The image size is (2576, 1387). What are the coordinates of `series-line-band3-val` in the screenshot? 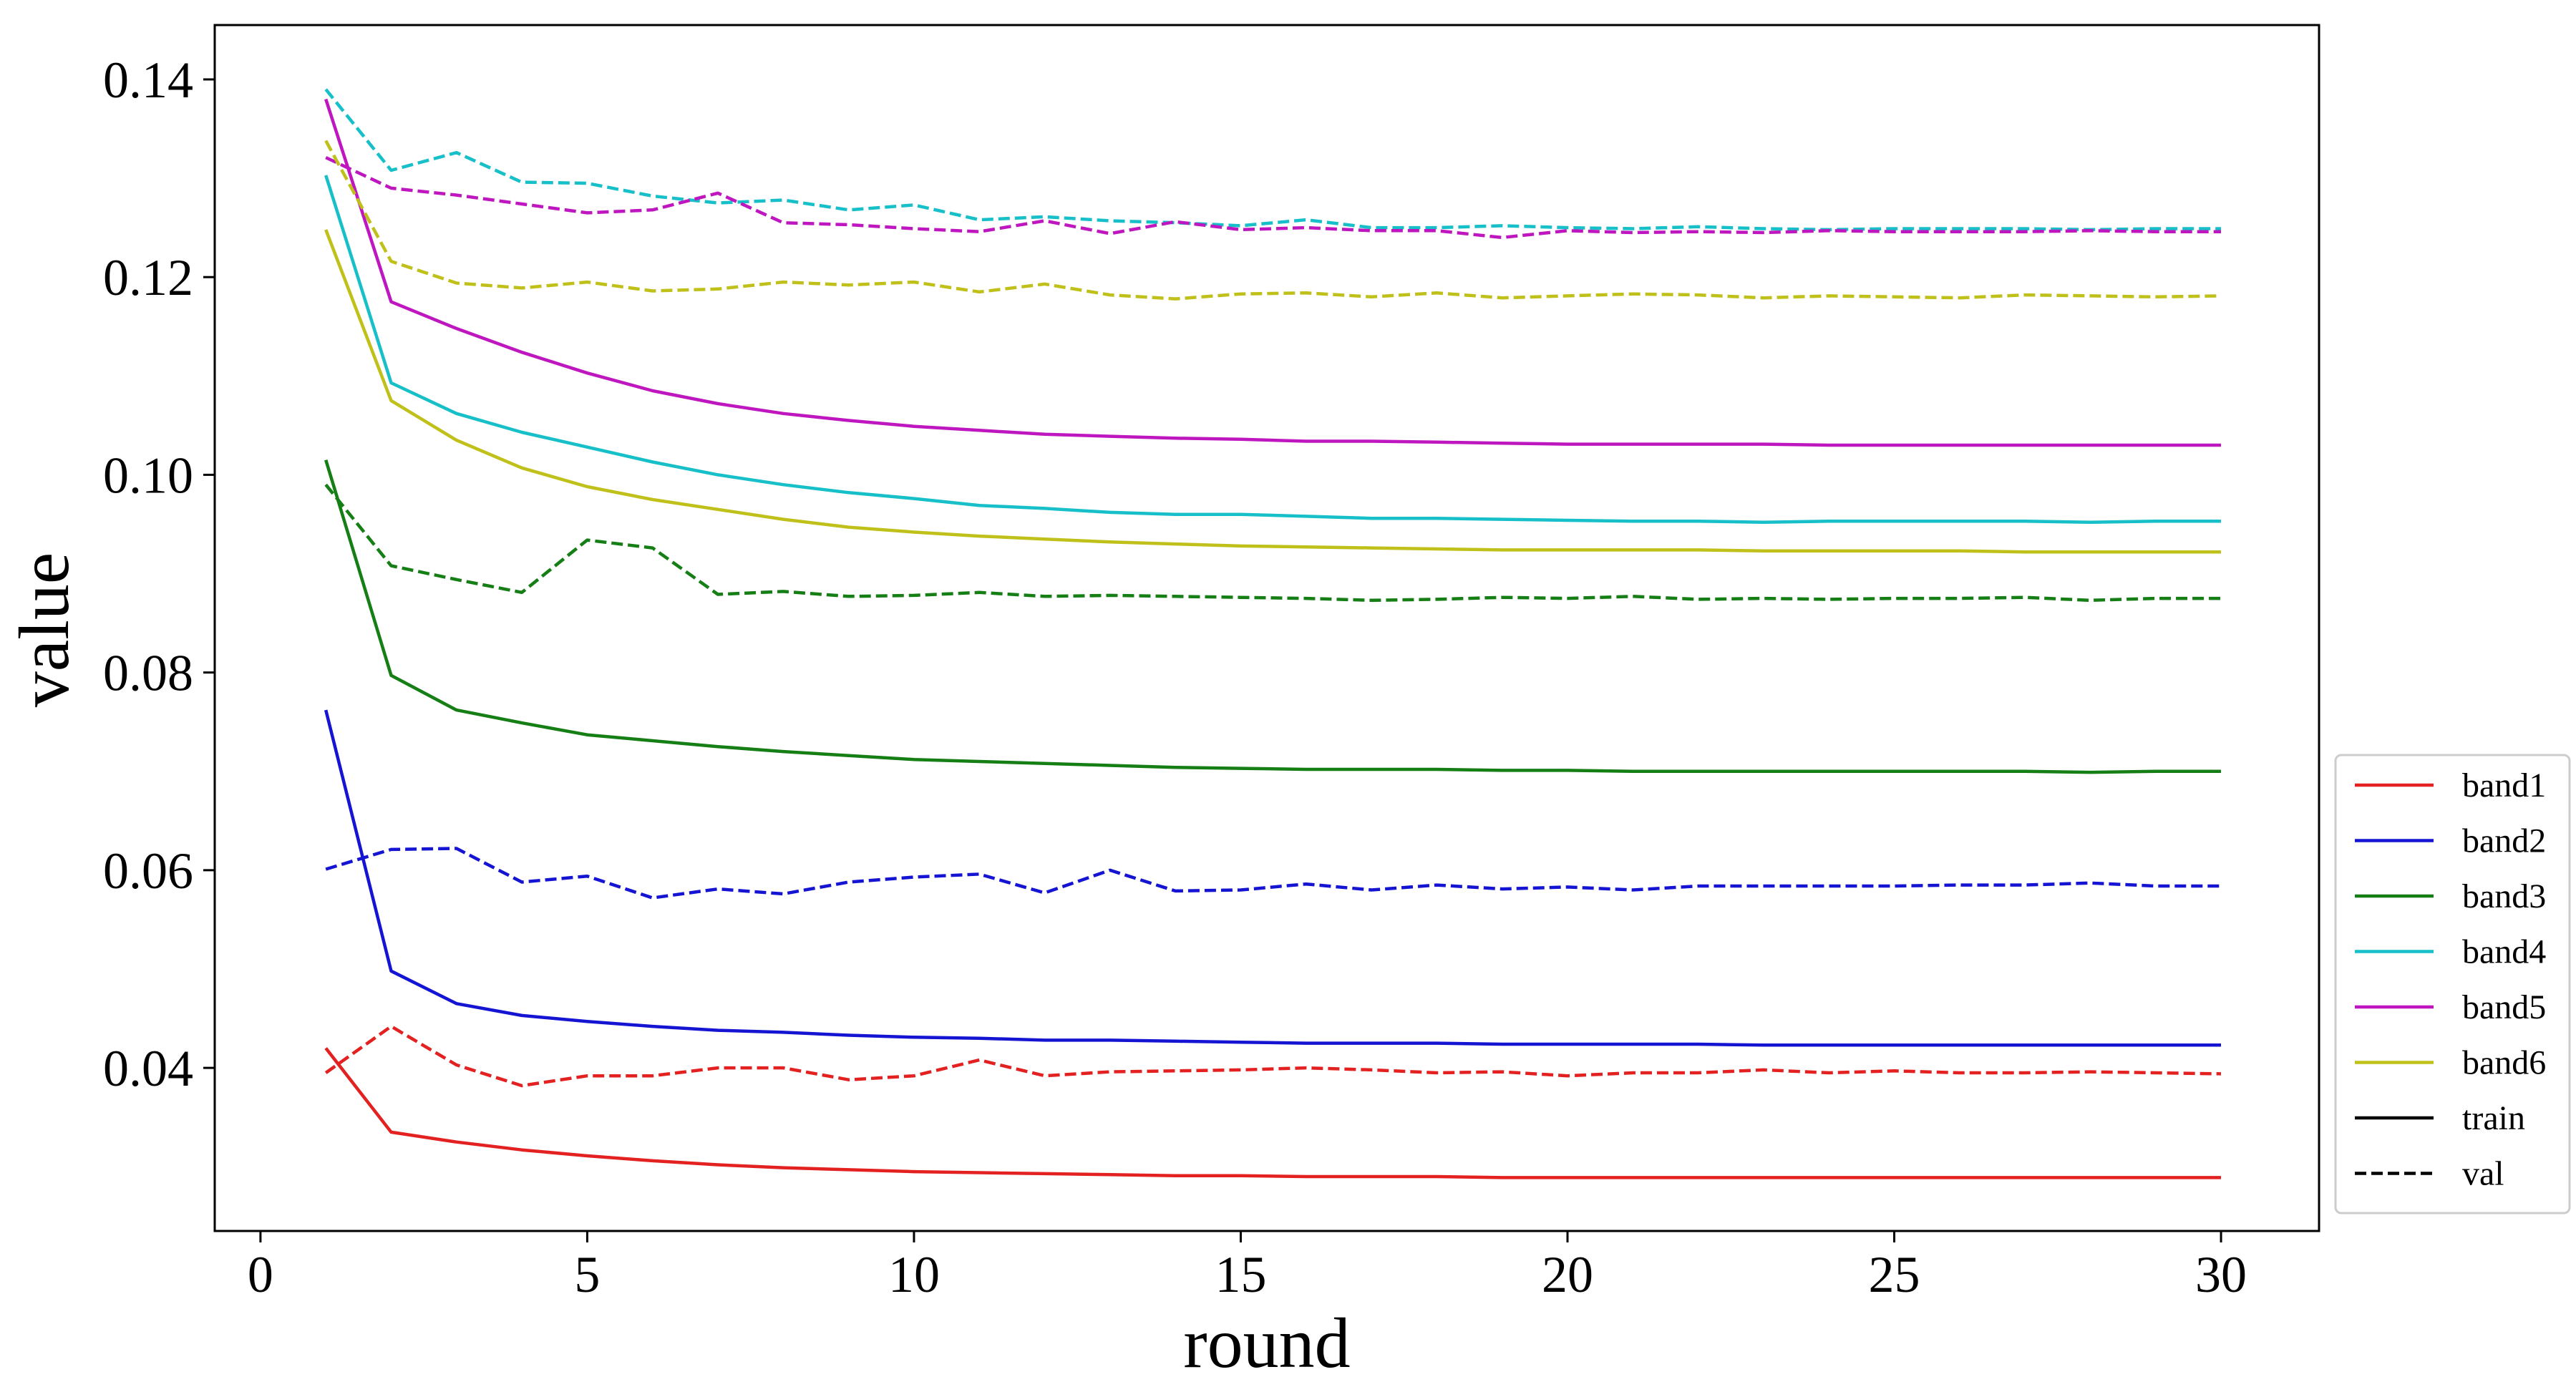 It's located at (1272, 543).